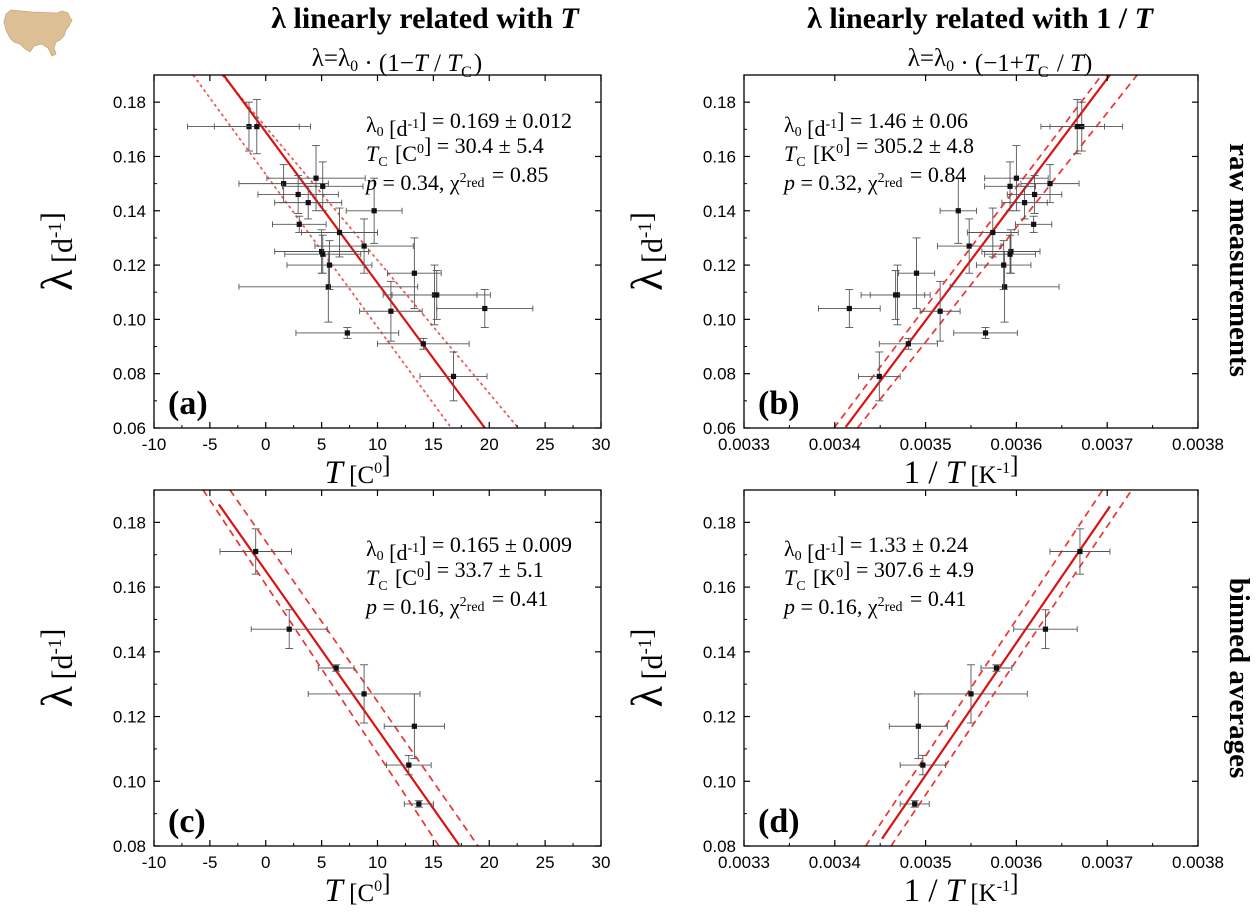  What do you see at coordinates (188, 403) in the screenshot?
I see `panel-label: (a)` at bounding box center [188, 403].